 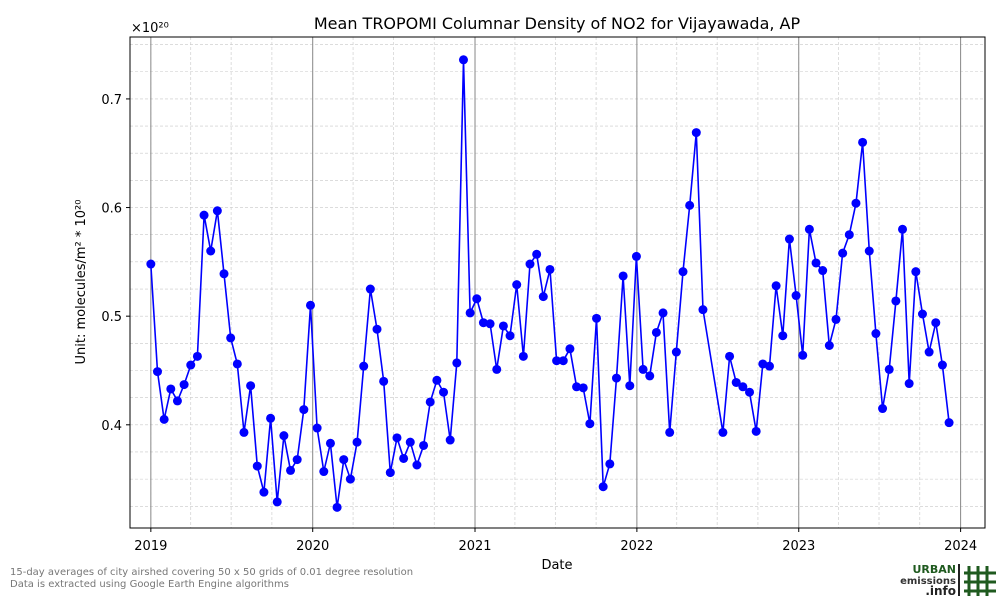 I want to click on logo-line-2: emissions, so click(x=928, y=581).